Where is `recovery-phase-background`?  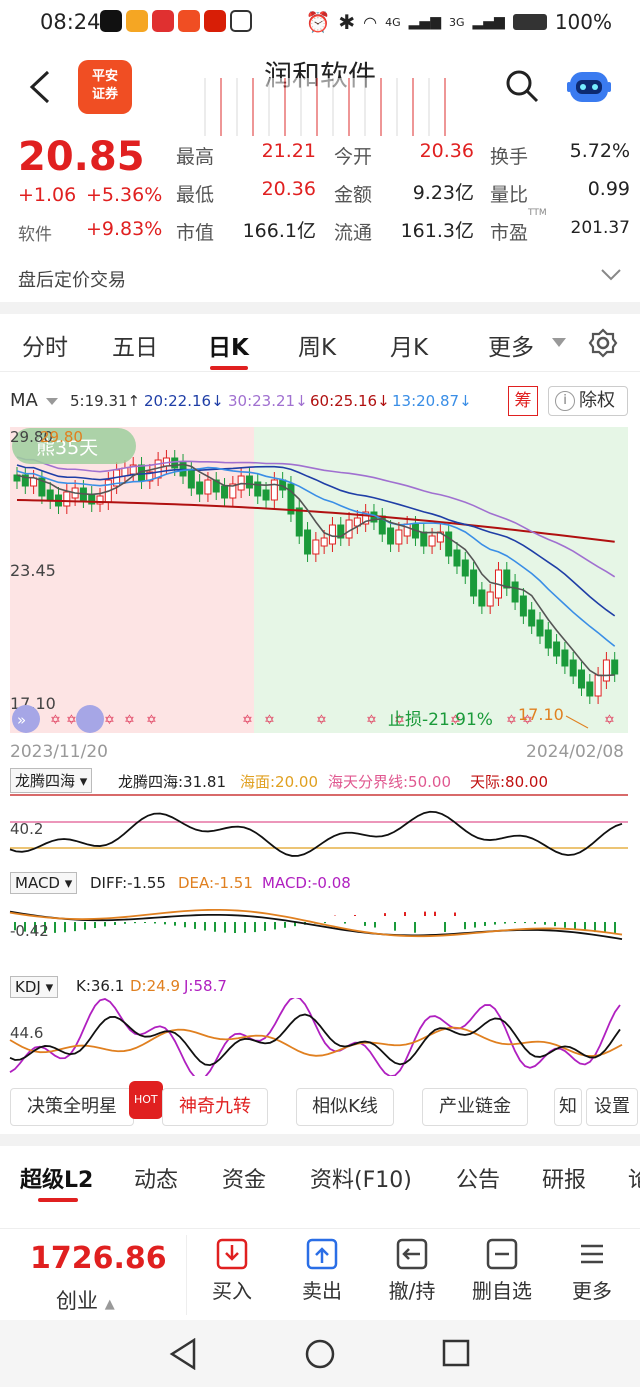
recovery-phase-background is located at coordinates (441, 580).